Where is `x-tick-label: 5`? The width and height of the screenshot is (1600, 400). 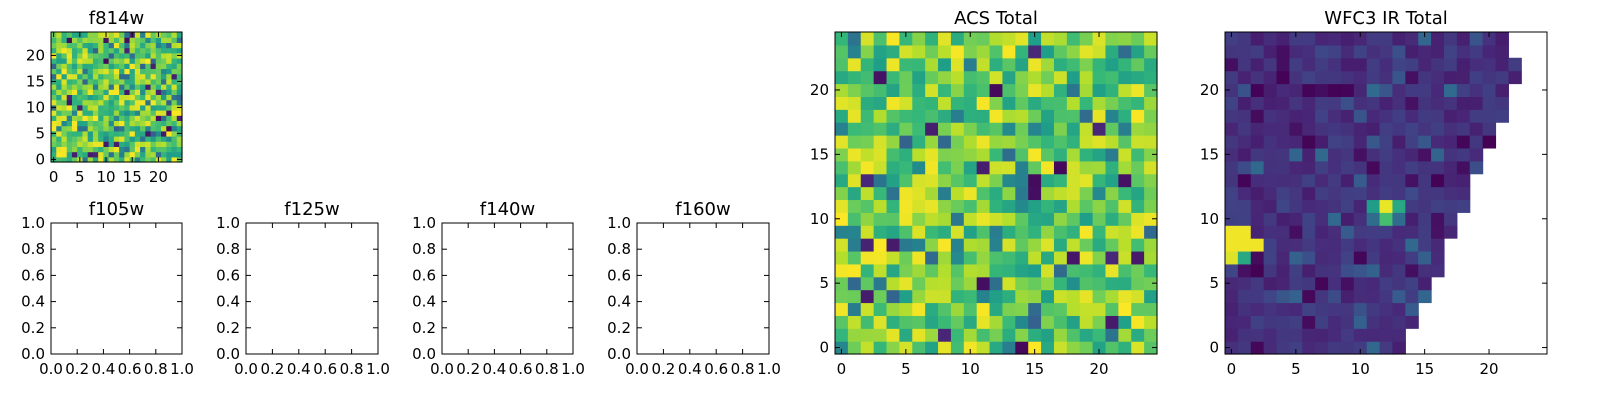 x-tick-label: 5 is located at coordinates (906, 369).